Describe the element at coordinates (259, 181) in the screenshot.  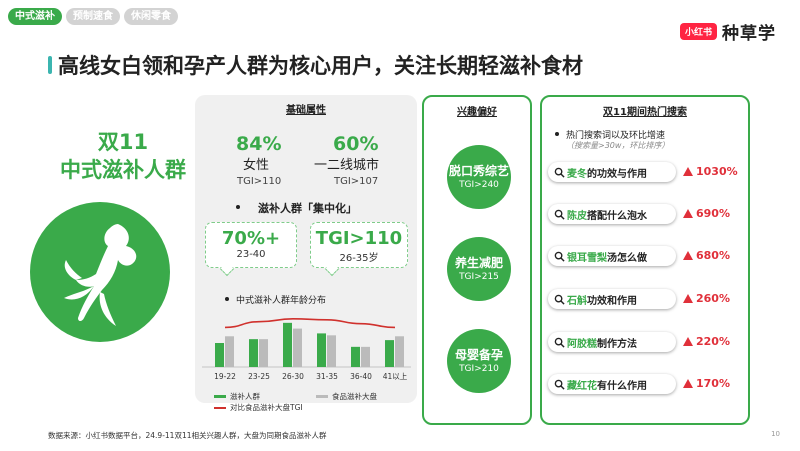
I see `female-share-tgi: TGI>110` at that location.